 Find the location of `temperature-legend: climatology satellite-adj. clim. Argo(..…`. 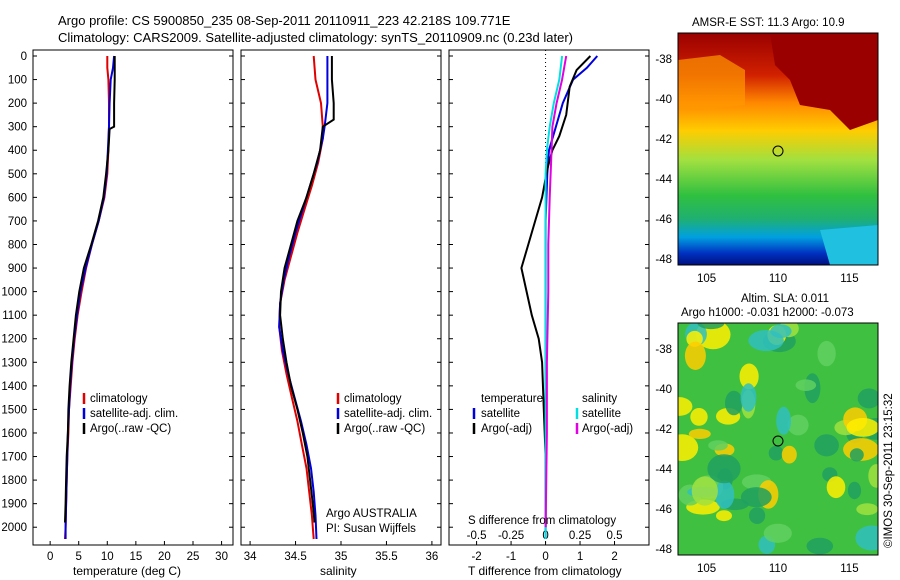

temperature-legend: climatology satellite-adj. clim. Argo(..… is located at coordinates (134, 414).